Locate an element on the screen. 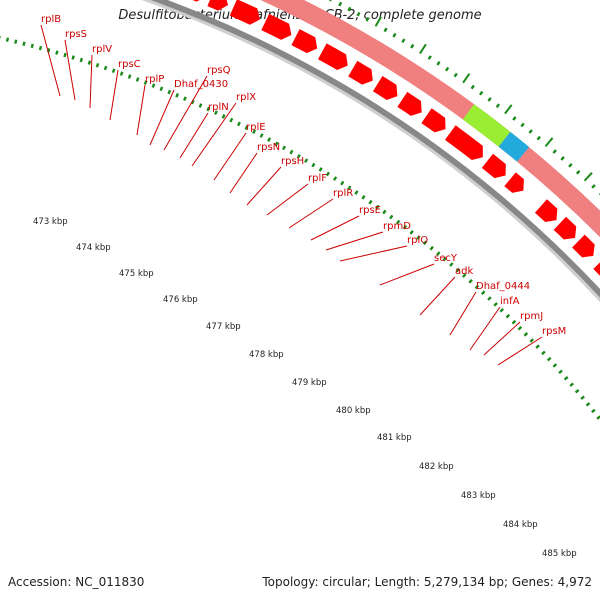  scale-label: 476 kbp is located at coordinates (180, 300).